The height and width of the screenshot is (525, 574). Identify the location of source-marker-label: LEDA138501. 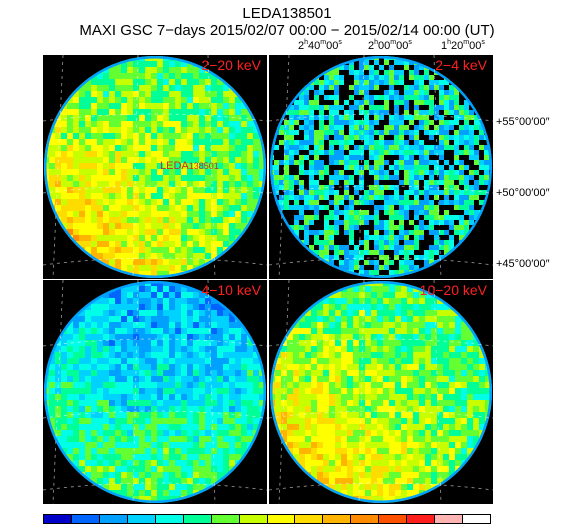
(189, 166).